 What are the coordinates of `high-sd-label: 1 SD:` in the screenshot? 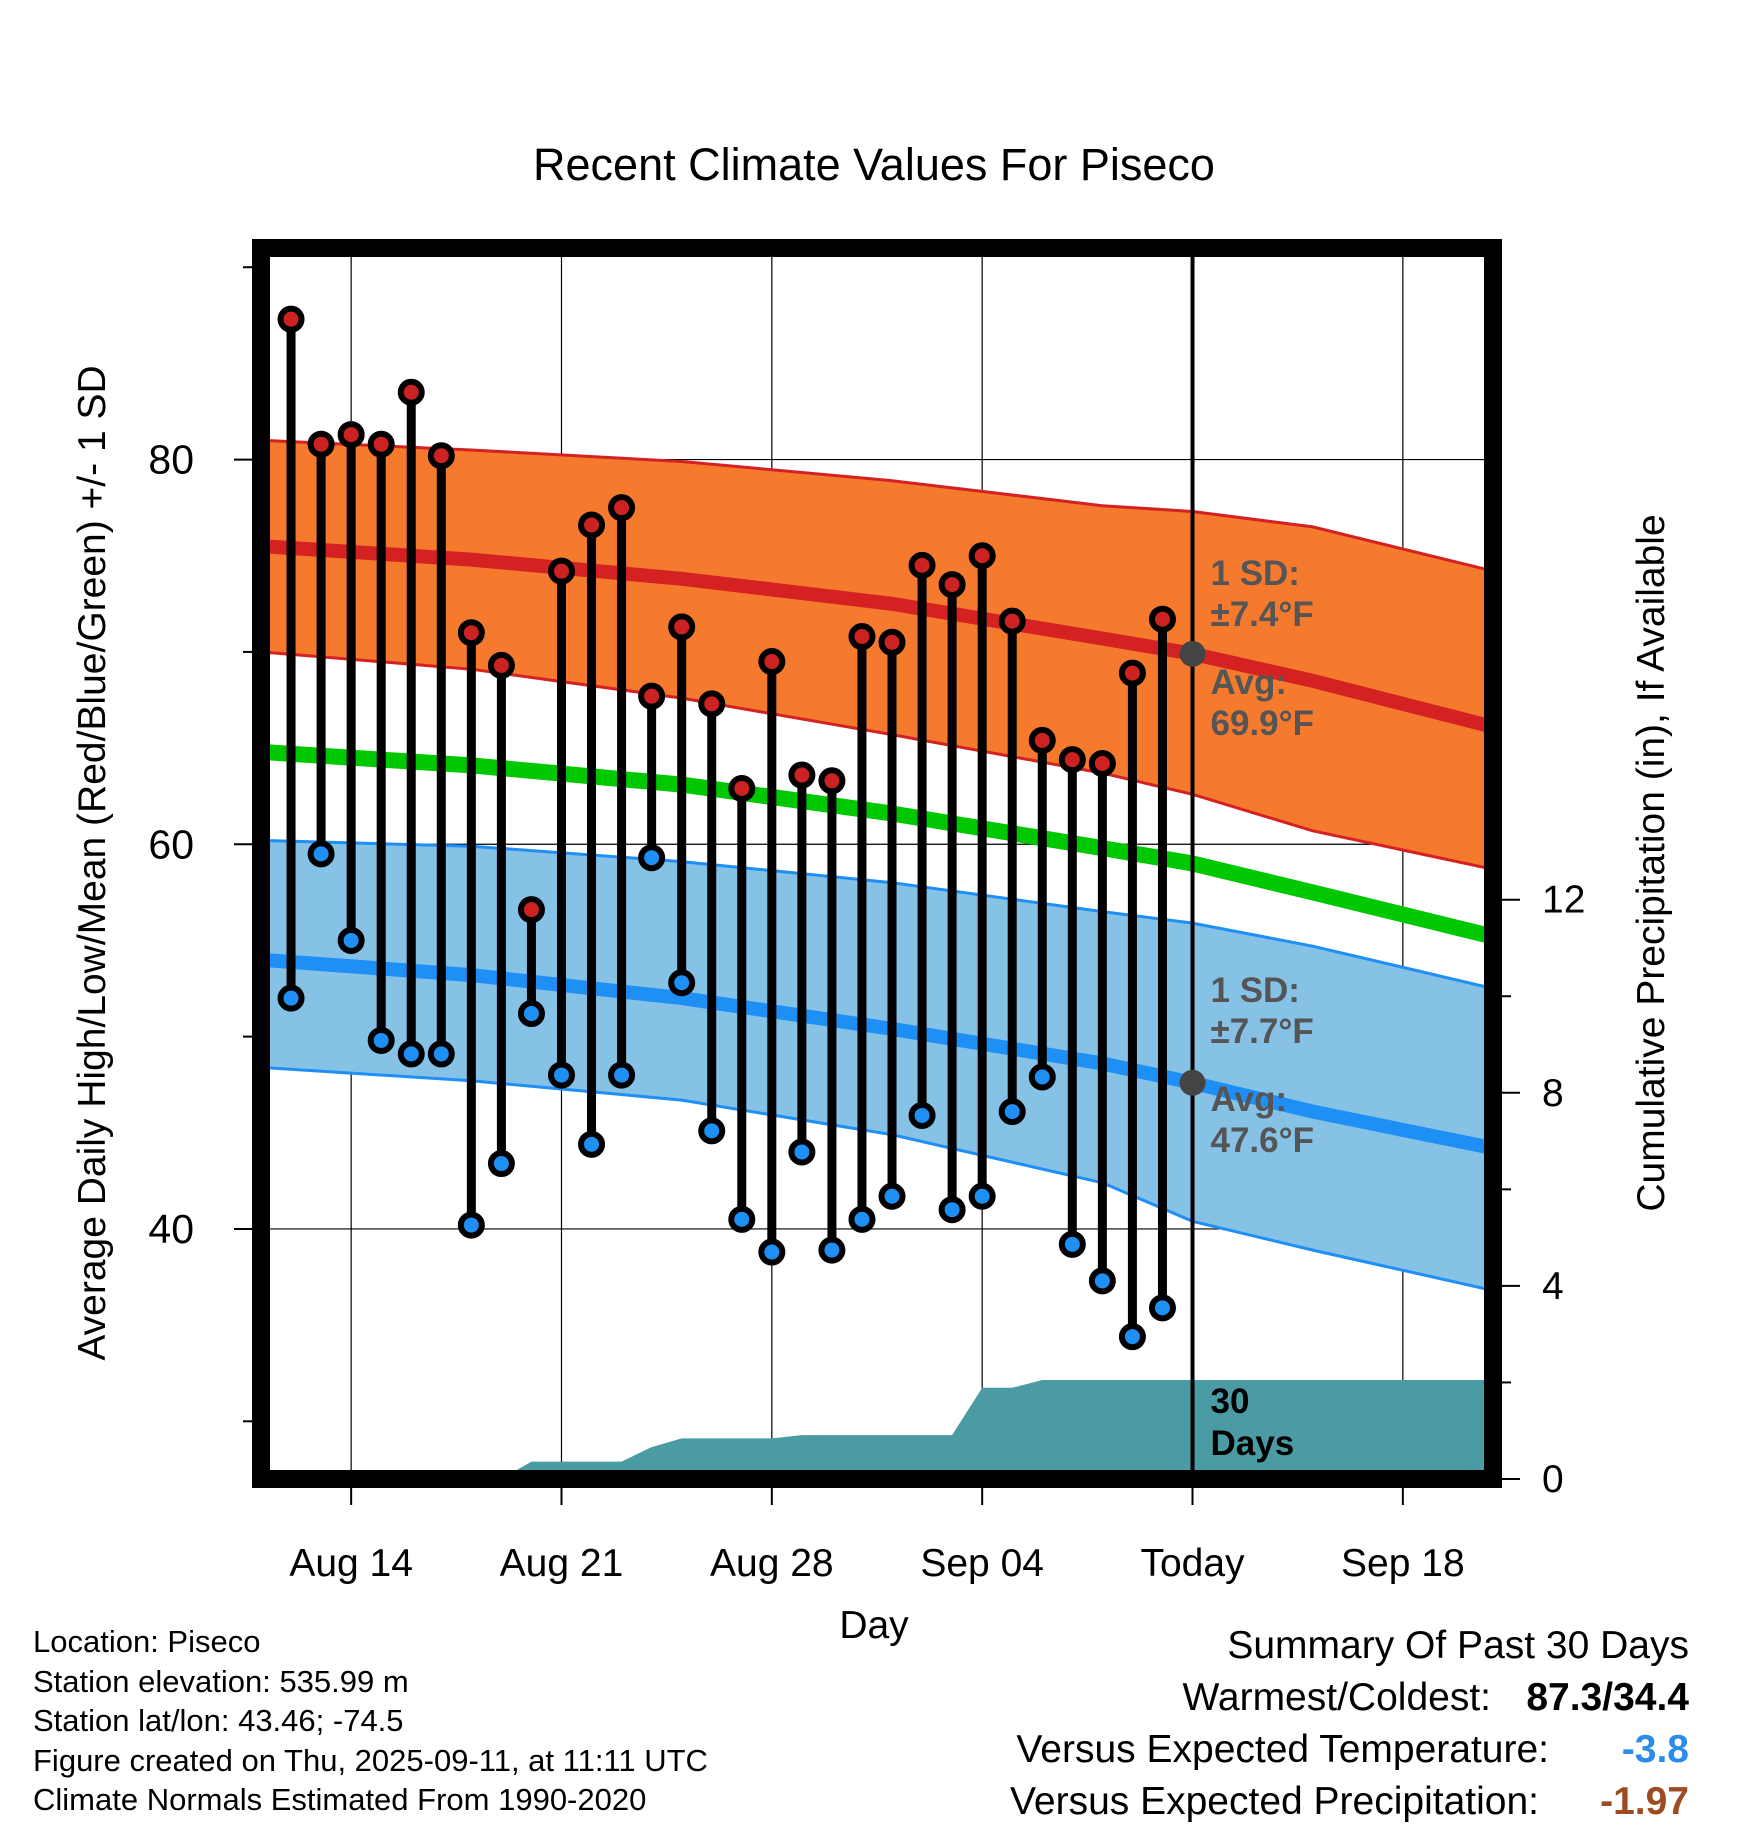 It's located at (1255, 573).